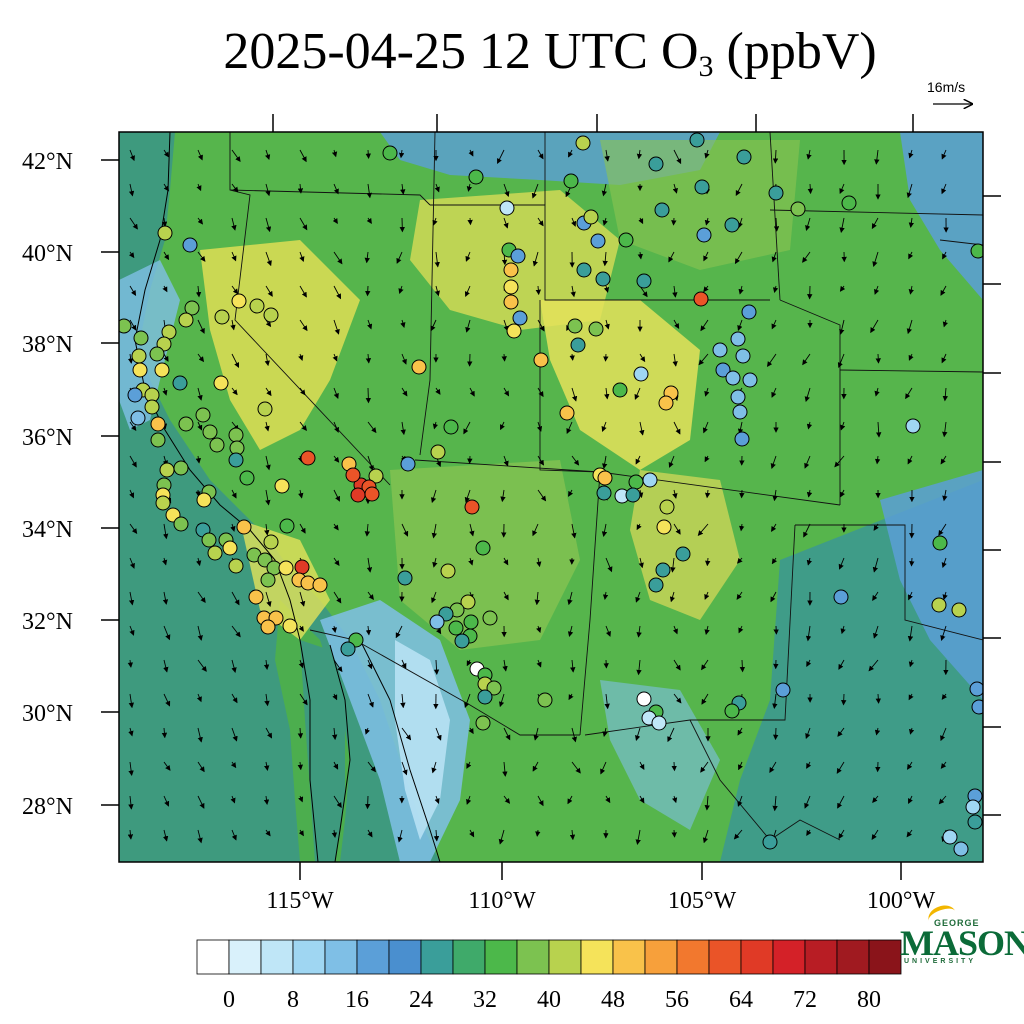  Describe the element at coordinates (941, 216) in the screenshot. I see `northeast-blue` at that location.